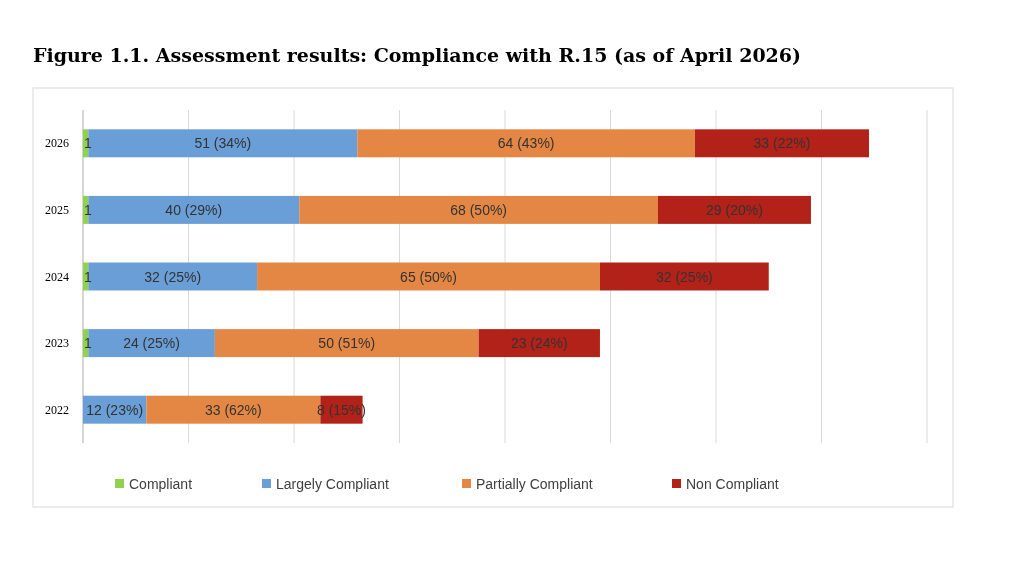 The width and height of the screenshot is (1024, 583). I want to click on data-label: 33 (22%), so click(782, 143).